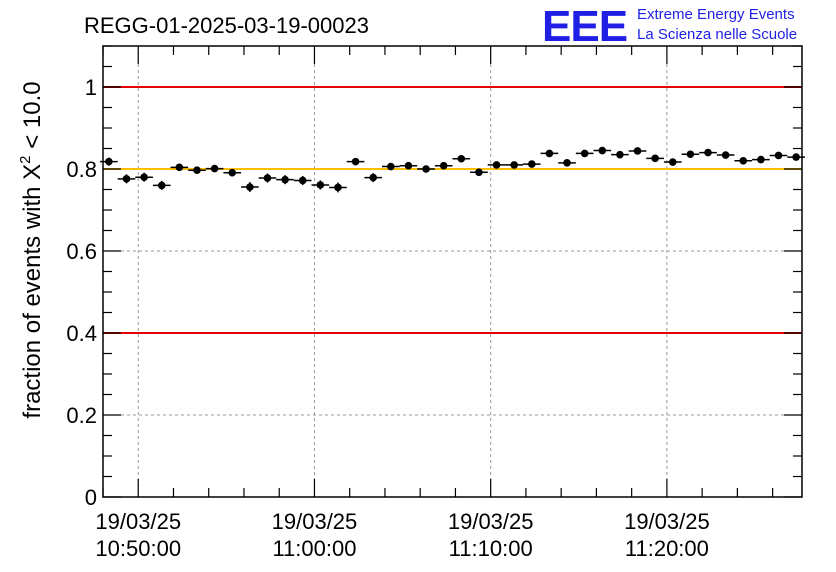  Describe the element at coordinates (667, 548) in the screenshot. I see `x-tick-label-time: 11:20:00` at that location.